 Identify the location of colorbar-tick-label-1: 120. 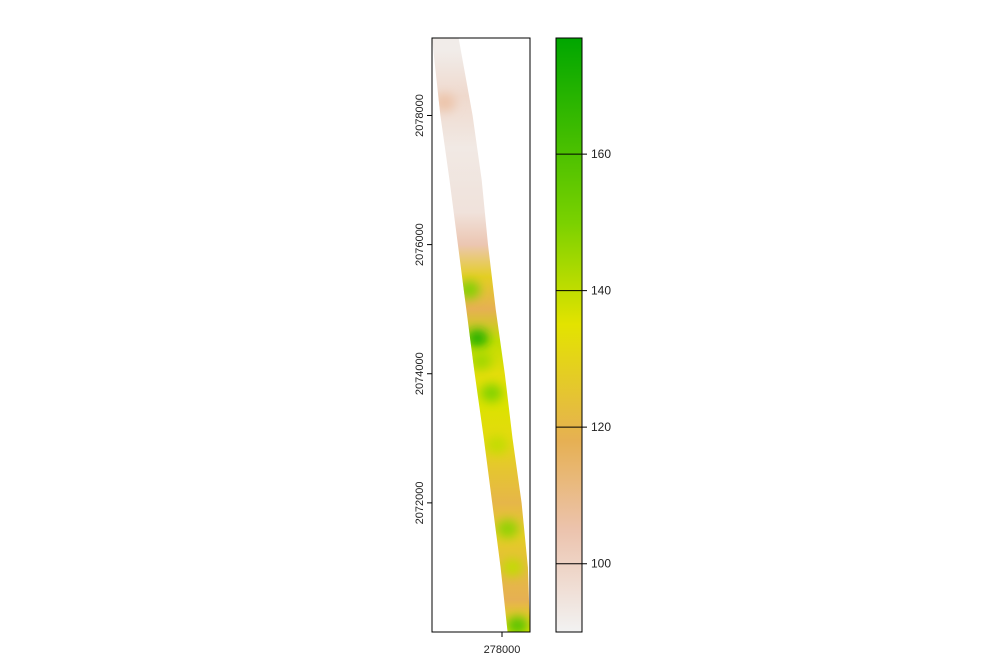
(601, 427).